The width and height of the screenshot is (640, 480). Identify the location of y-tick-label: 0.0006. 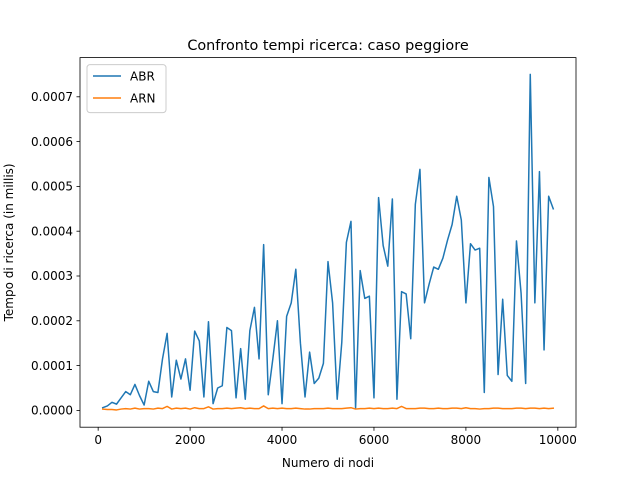
(52, 142).